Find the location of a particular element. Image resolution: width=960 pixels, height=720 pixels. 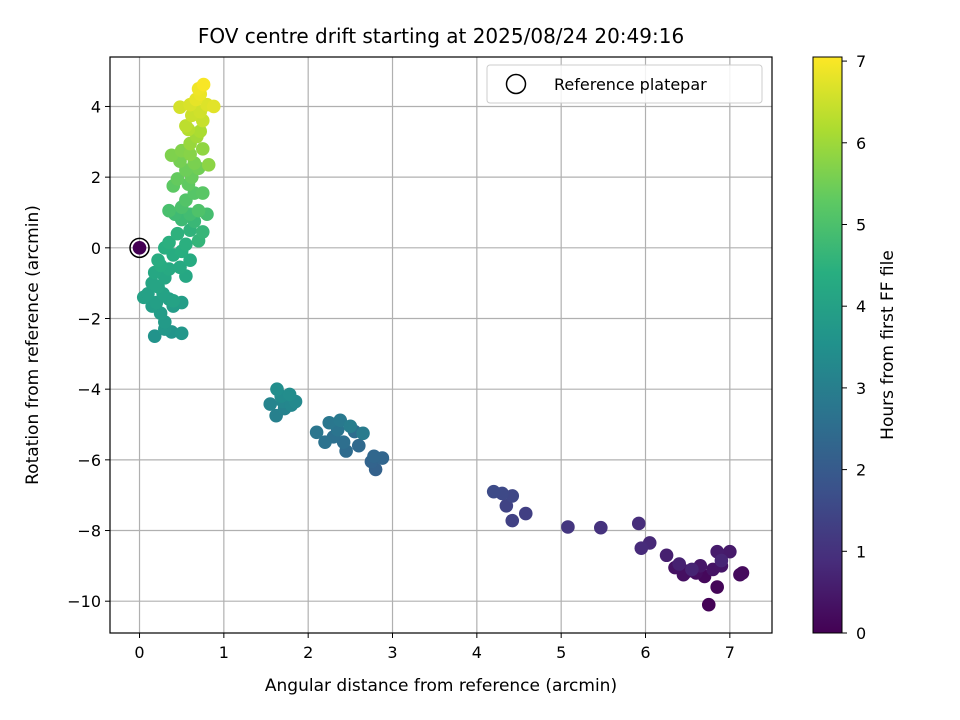

colorbar-tick-label: 4 is located at coordinates (861, 306).